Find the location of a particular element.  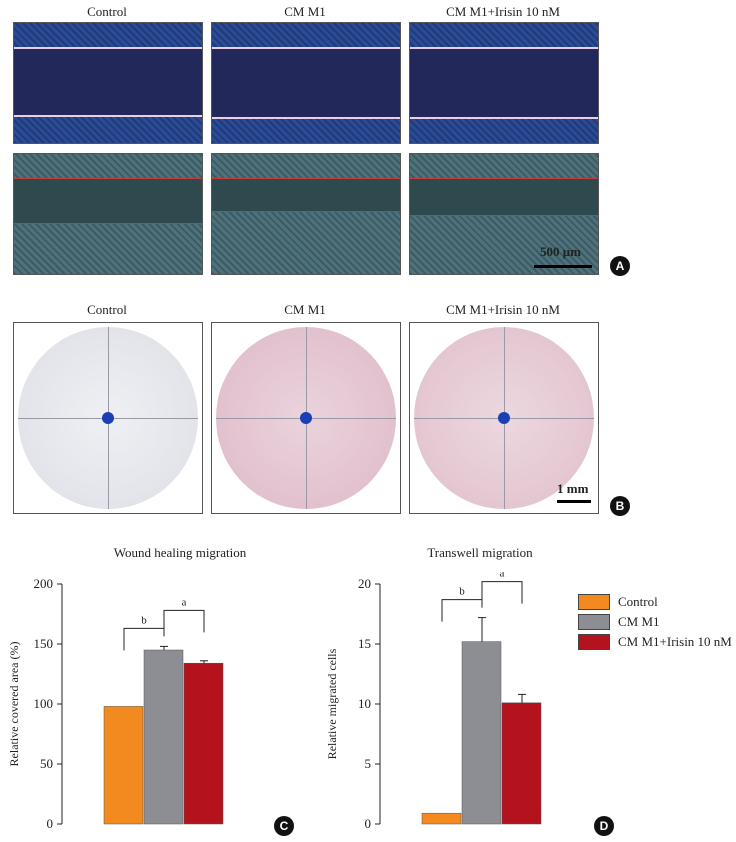

legend-item-control: Control is located at coordinates (655, 602).